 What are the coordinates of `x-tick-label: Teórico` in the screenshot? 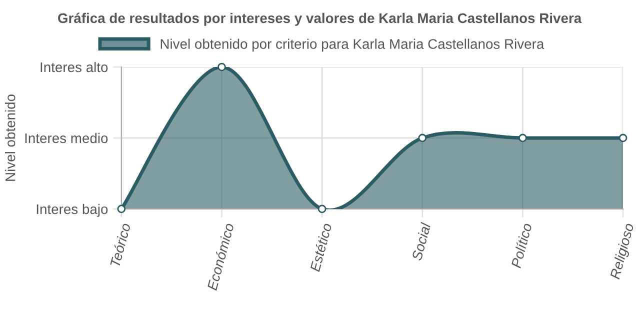 It's located at (120, 245).